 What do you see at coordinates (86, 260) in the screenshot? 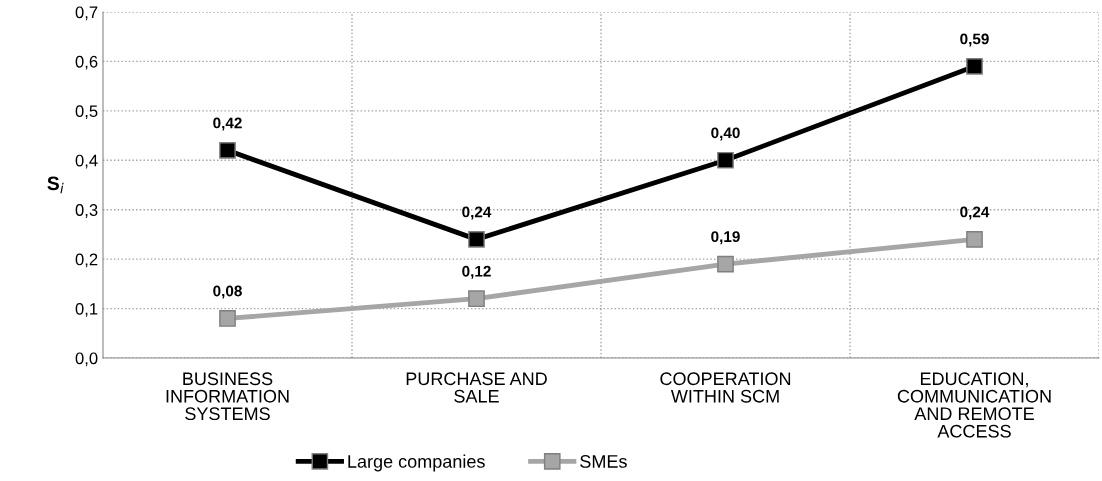
I see `y-tick-label: 0,2` at bounding box center [86, 260].